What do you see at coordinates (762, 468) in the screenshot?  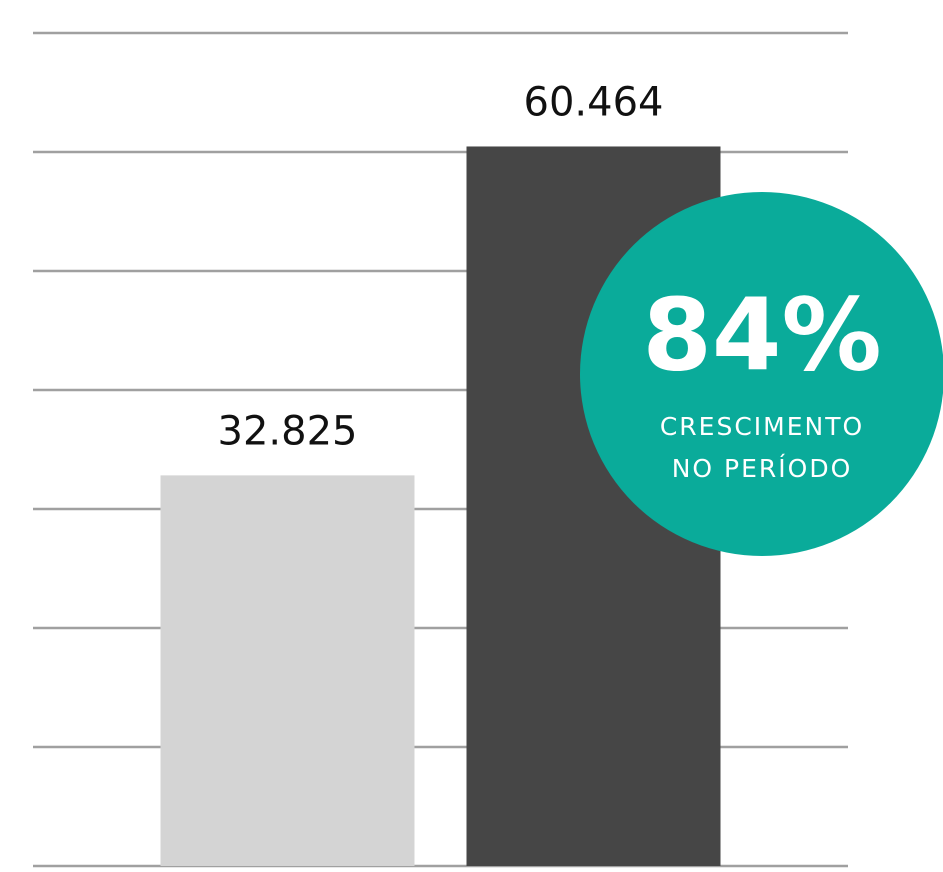 I see `growth-caption: NO PERÍODO` at bounding box center [762, 468].